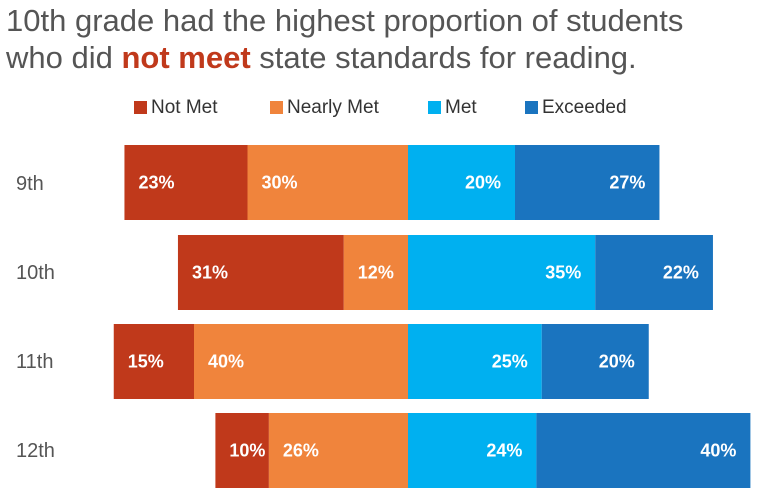  Describe the element at coordinates (146, 362) in the screenshot. I see `data-label-11th-not-met: 15%` at that location.